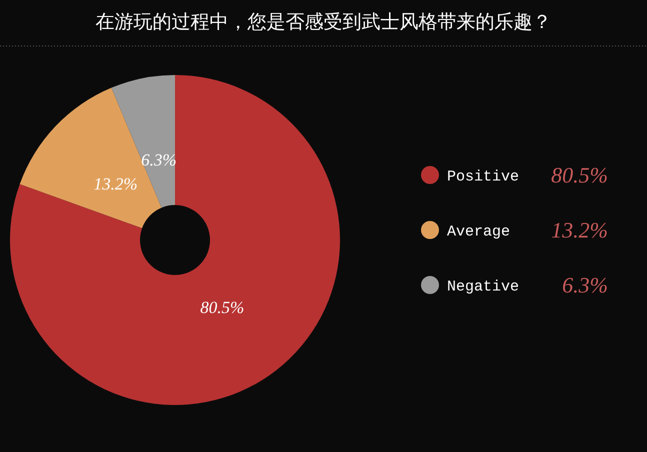  I want to click on legend-label: Positive, so click(483, 177).